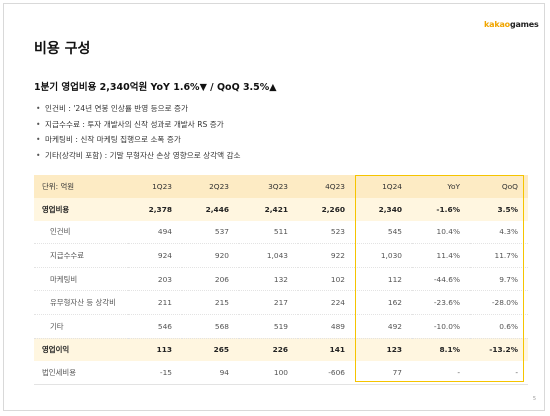 This screenshot has width=550, height=416. What do you see at coordinates (138, 140) in the screenshot?
I see `bullet-item: 마케팅비 : 신작 마케팅 집행으로 소폭 증가` at bounding box center [138, 140].